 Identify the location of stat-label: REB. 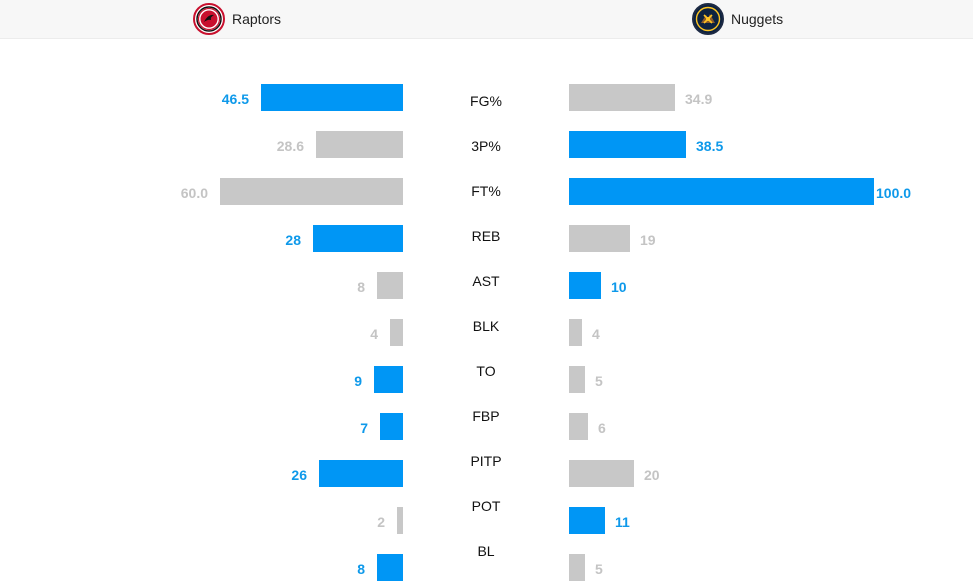
(486, 236).